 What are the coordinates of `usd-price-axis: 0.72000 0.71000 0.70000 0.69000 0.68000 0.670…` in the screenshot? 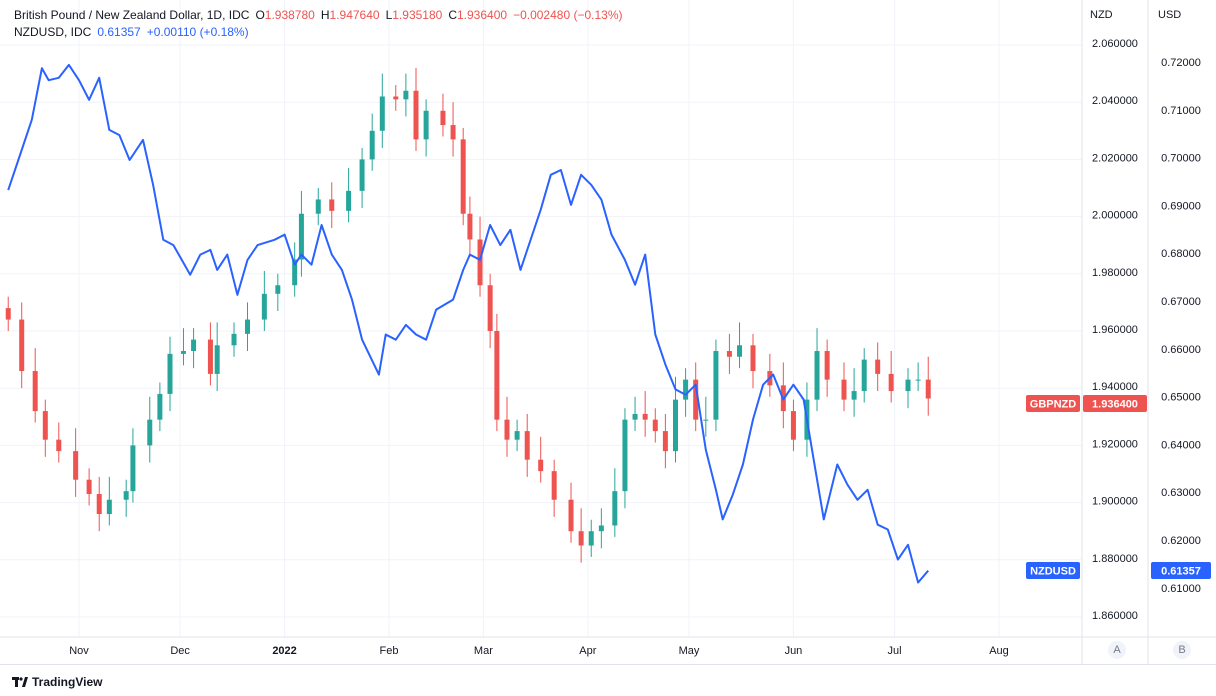 It's located at (1181, 326).